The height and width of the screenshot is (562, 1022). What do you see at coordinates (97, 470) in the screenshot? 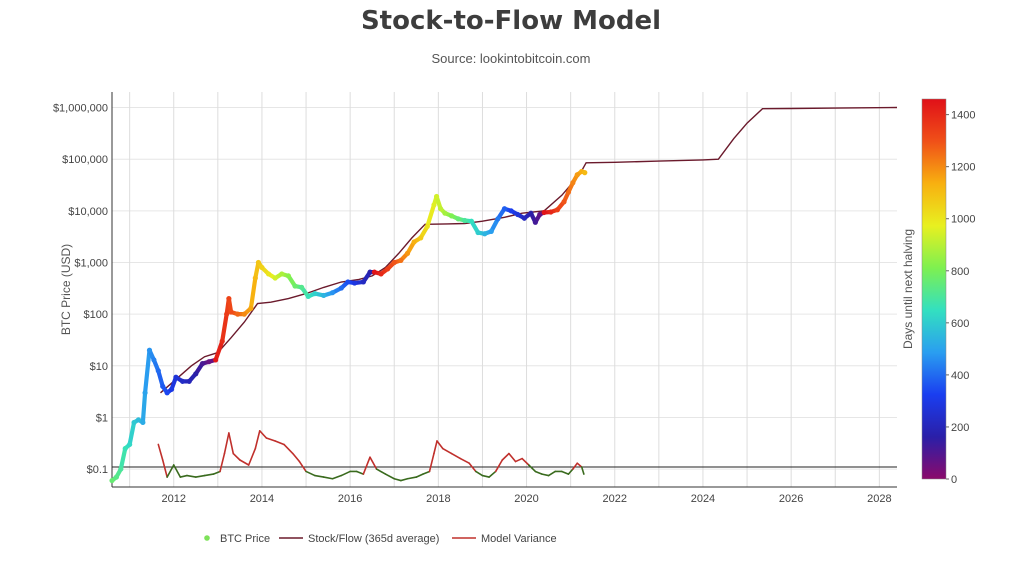
I see `y-tick-label: $0.1` at bounding box center [97, 470].